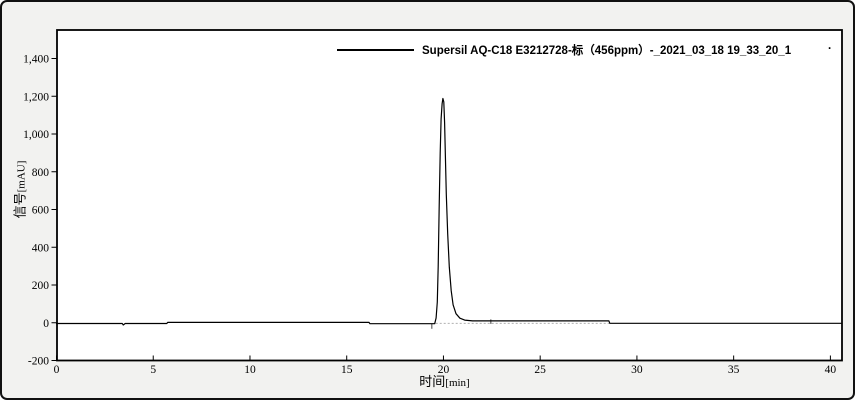 The image size is (855, 400). I want to click on x-axis-title-unit: [min], so click(457, 383).